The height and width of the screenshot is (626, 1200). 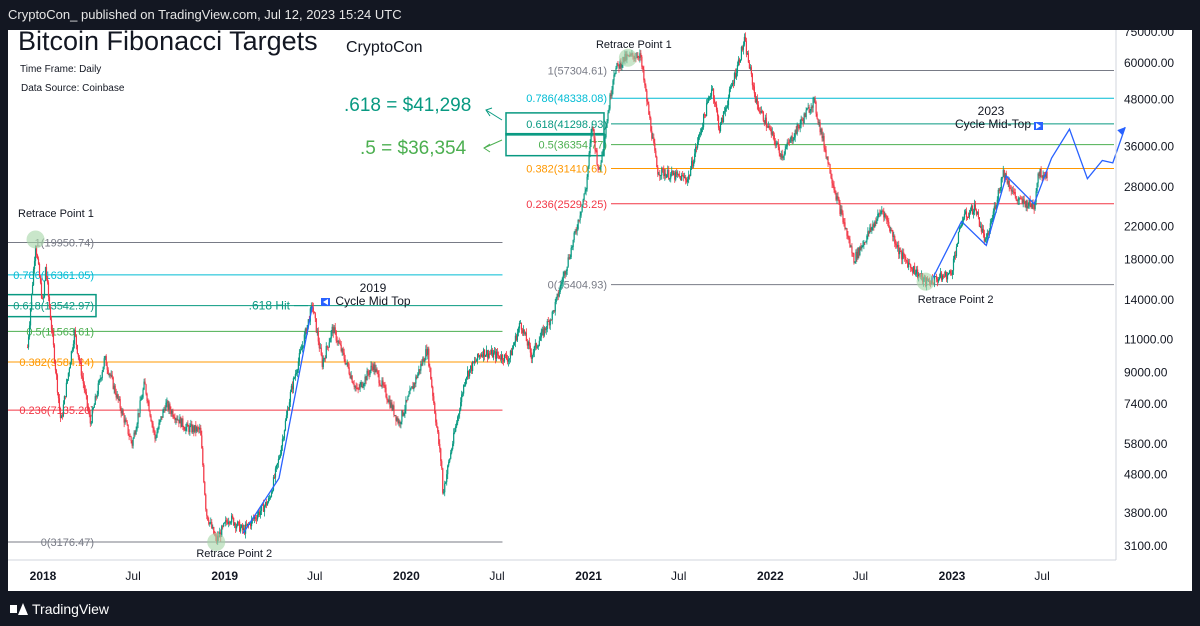 I want to click on tradingview-logo: TradingView, so click(x=59, y=609).